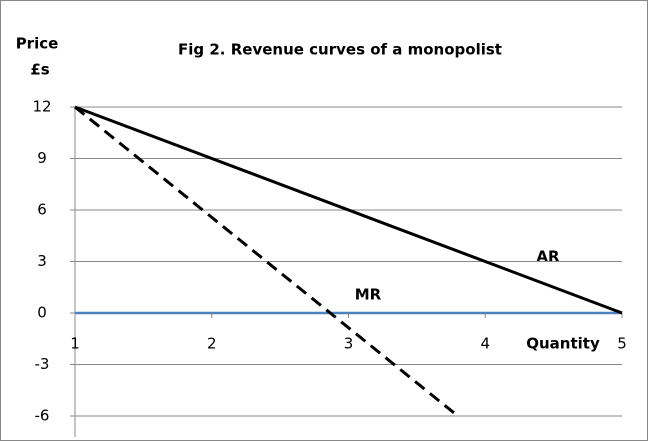 The width and height of the screenshot is (648, 441). What do you see at coordinates (42, 364) in the screenshot?
I see `y-tick-label: -3` at bounding box center [42, 364].